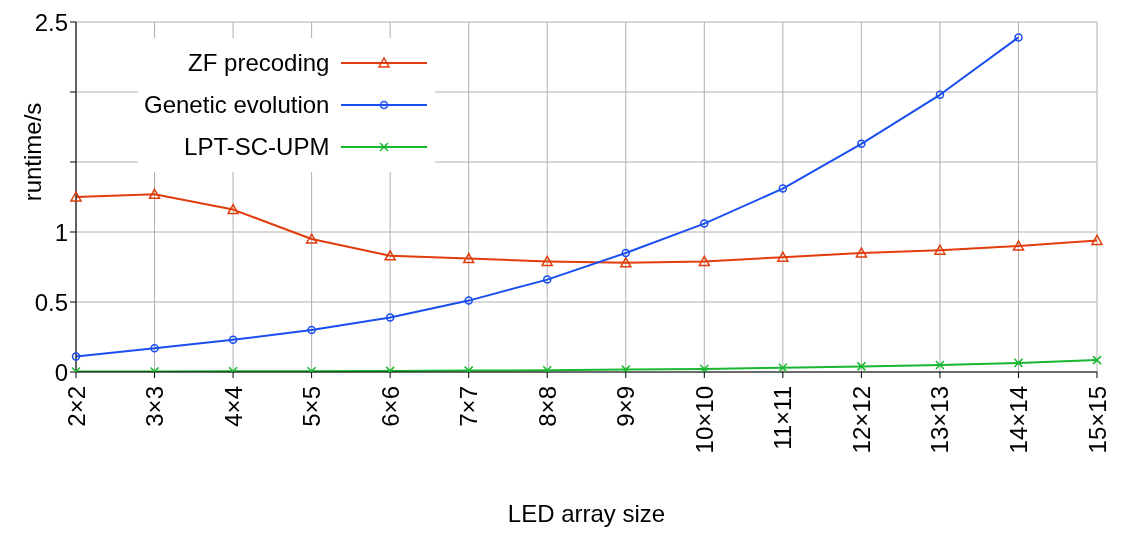 The image size is (1127, 536). What do you see at coordinates (704, 420) in the screenshot?
I see `x-tick-label: 10×10` at bounding box center [704, 420].